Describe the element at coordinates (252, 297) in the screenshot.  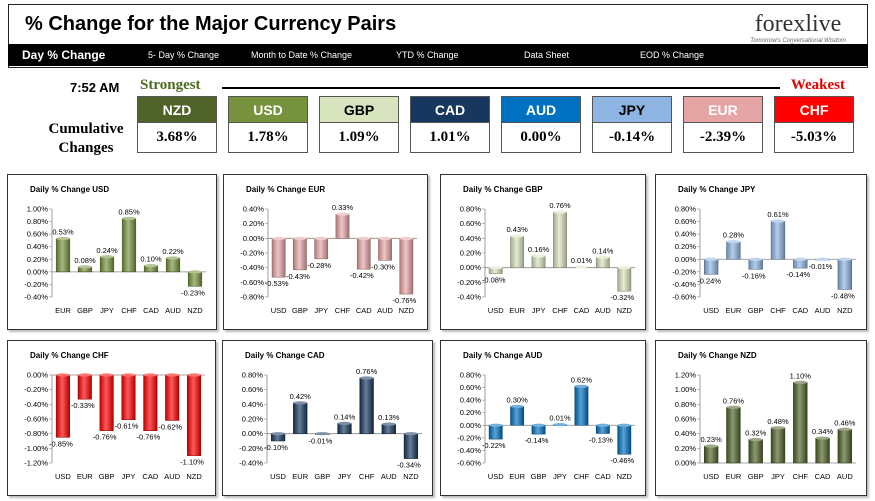
I see `y-tick-label: -0.80%` at that location.